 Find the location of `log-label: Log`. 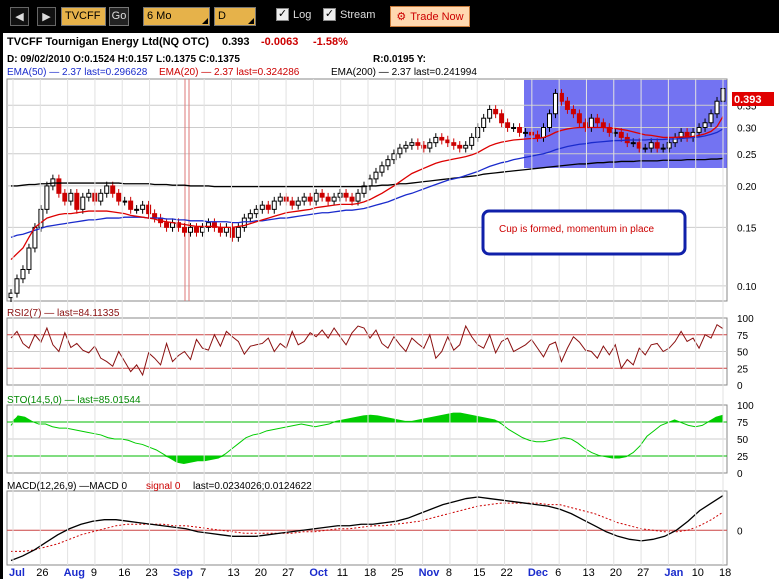

log-label: Log is located at coordinates (302, 14).